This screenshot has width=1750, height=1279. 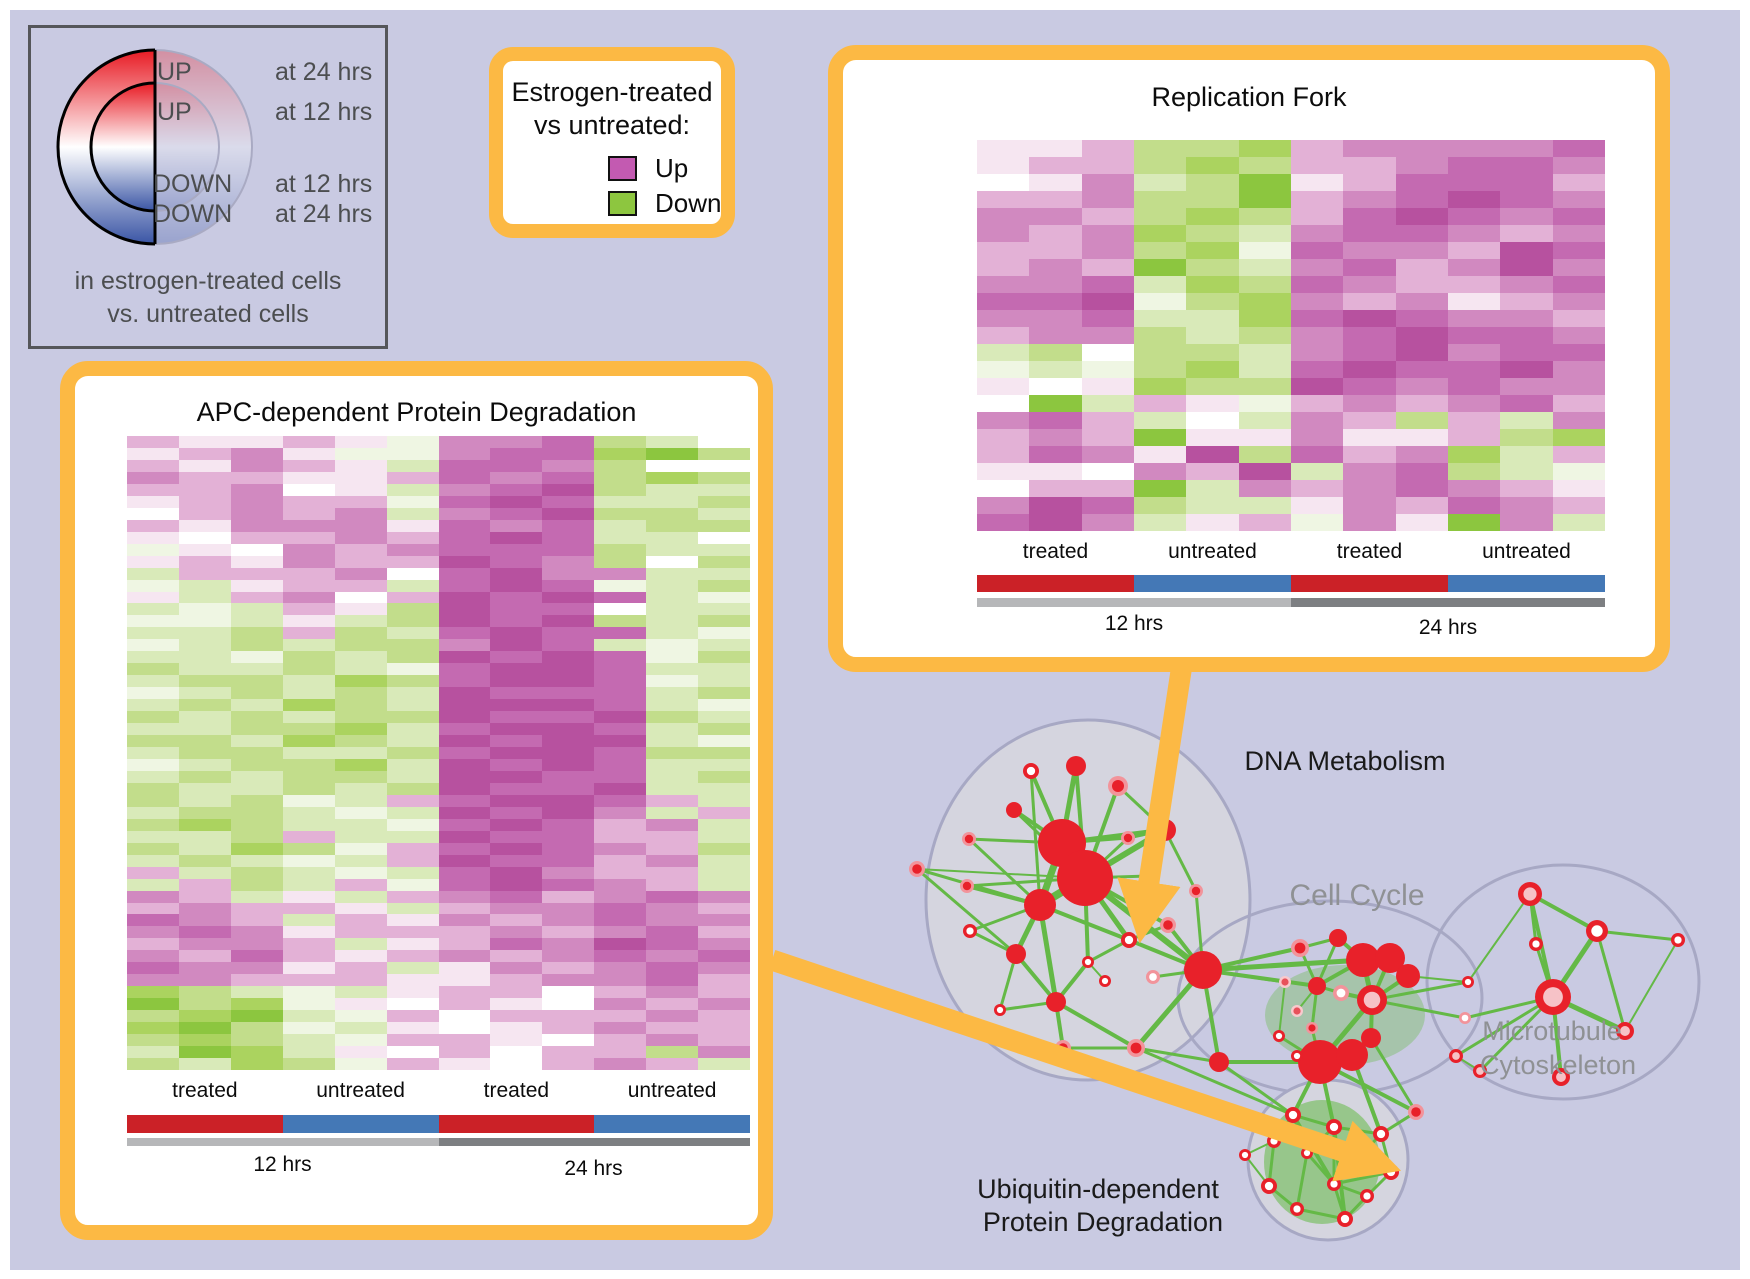 What do you see at coordinates (1203, 970) in the screenshot?
I see `network-node` at bounding box center [1203, 970].